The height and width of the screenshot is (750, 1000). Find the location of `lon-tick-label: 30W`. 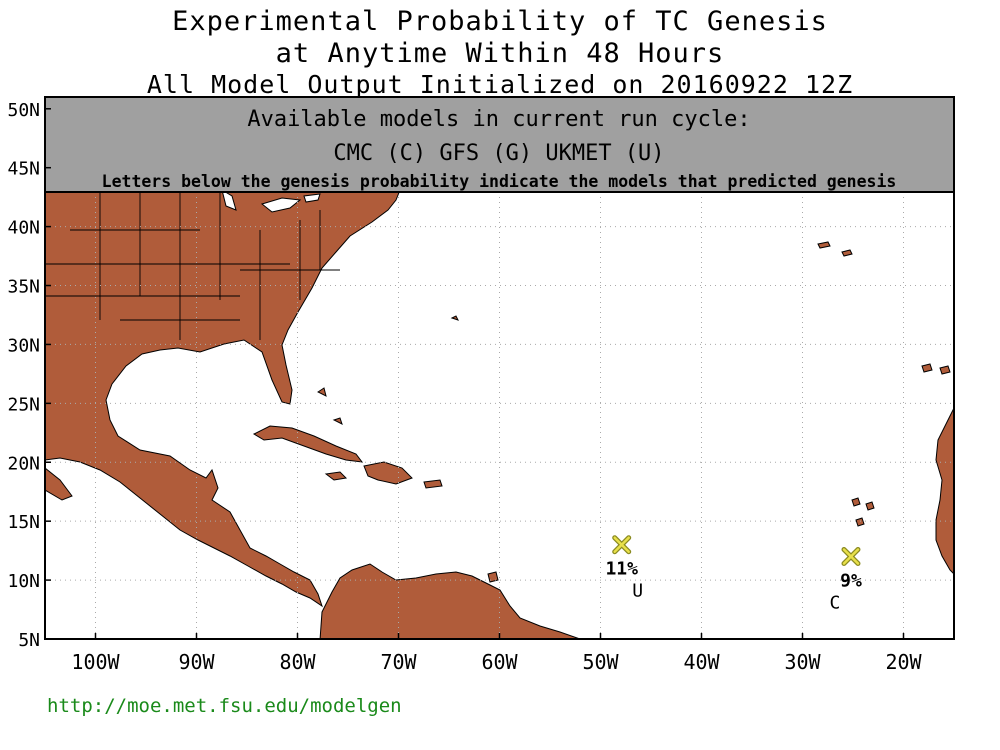

lon-tick-label: 30W is located at coordinates (802, 662).